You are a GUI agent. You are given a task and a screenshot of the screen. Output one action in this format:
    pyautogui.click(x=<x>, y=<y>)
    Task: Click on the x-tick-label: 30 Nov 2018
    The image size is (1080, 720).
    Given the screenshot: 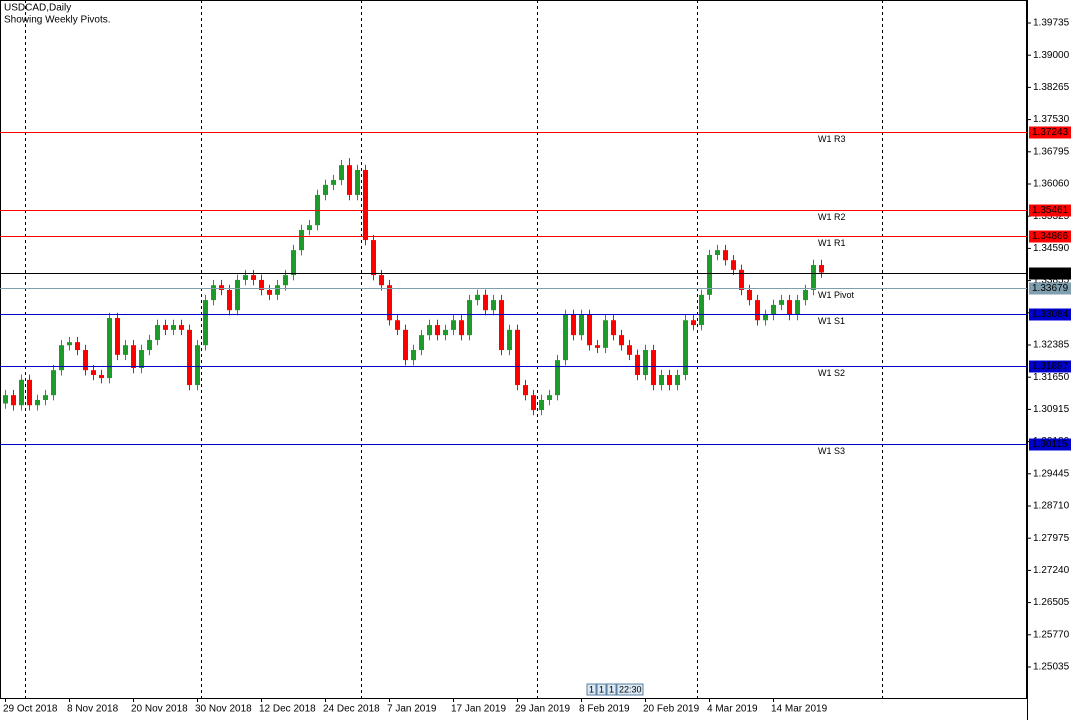 What is the action you would take?
    pyautogui.click(x=223, y=709)
    